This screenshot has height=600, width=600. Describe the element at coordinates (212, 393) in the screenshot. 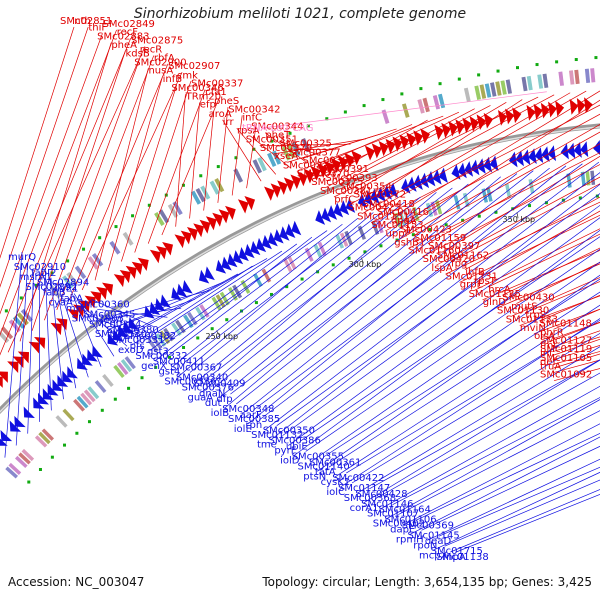

I see `reverse-gene-label: dnaN` at that location.